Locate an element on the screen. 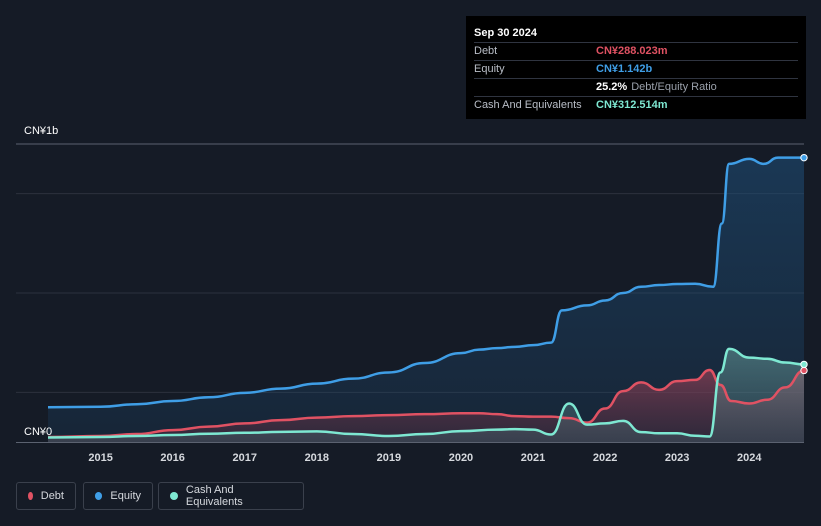  tooltip-row-cash: Cash And Equivalents CN¥312.514m is located at coordinates (636, 105).